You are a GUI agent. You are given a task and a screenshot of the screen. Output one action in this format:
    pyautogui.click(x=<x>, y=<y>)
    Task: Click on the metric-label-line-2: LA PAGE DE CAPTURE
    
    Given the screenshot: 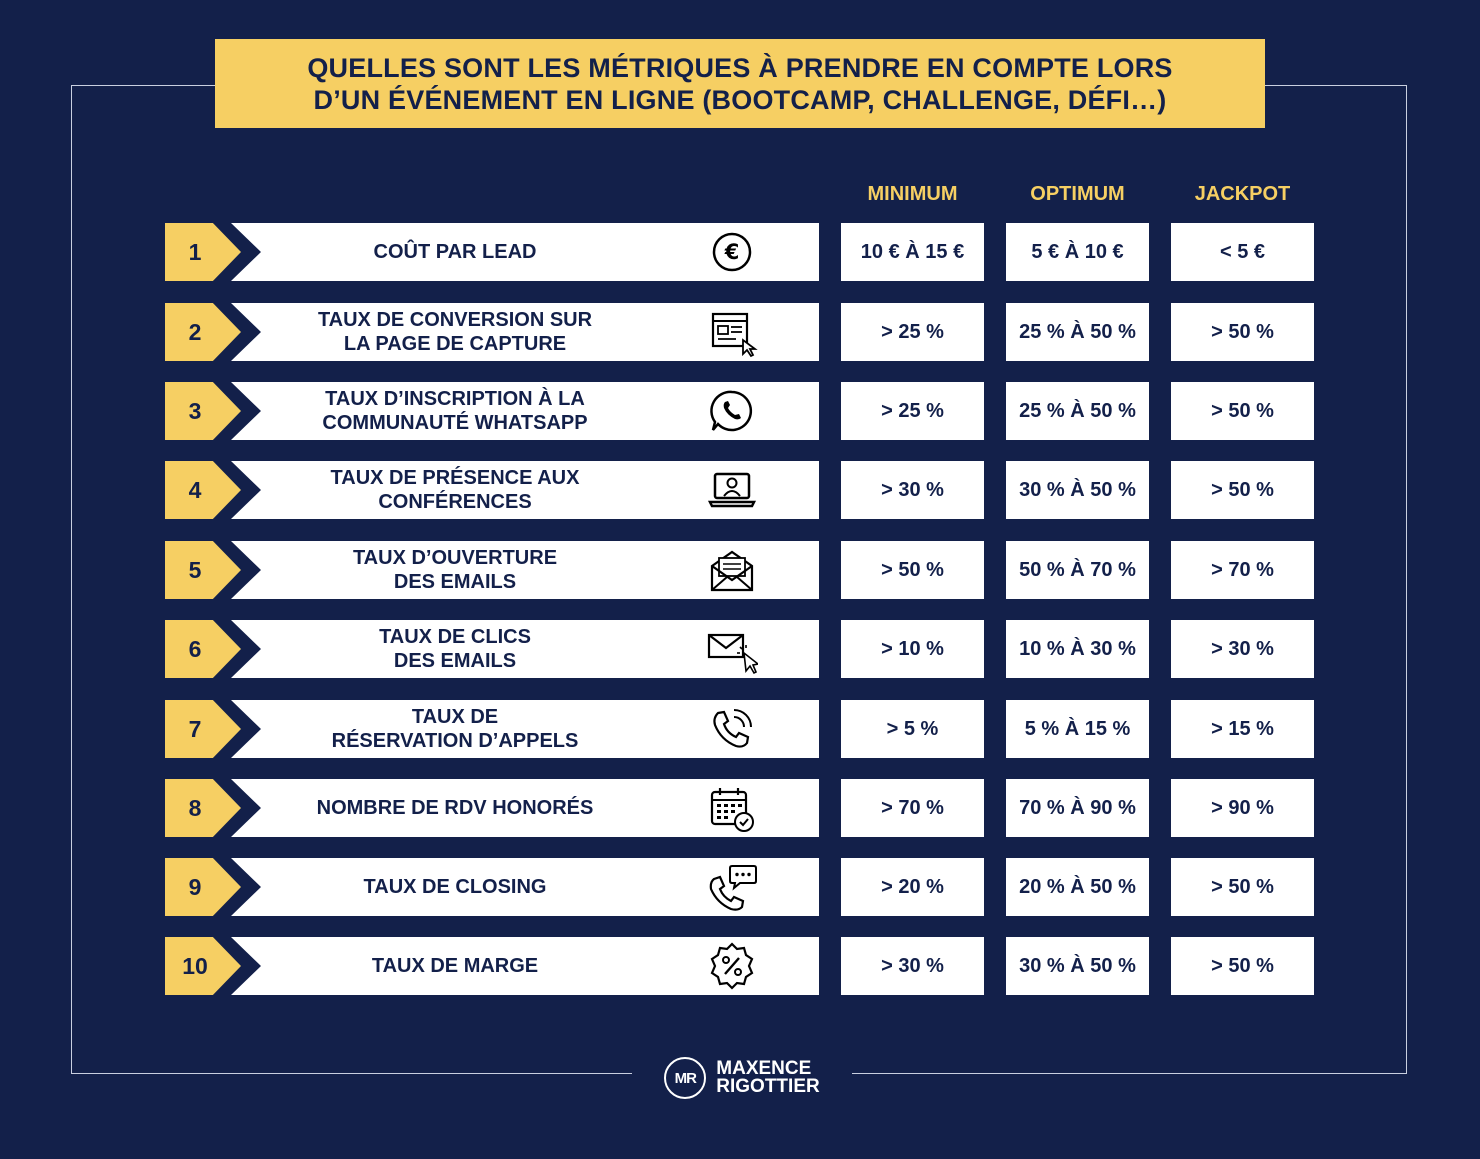 What is the action you would take?
    pyautogui.click(x=455, y=344)
    